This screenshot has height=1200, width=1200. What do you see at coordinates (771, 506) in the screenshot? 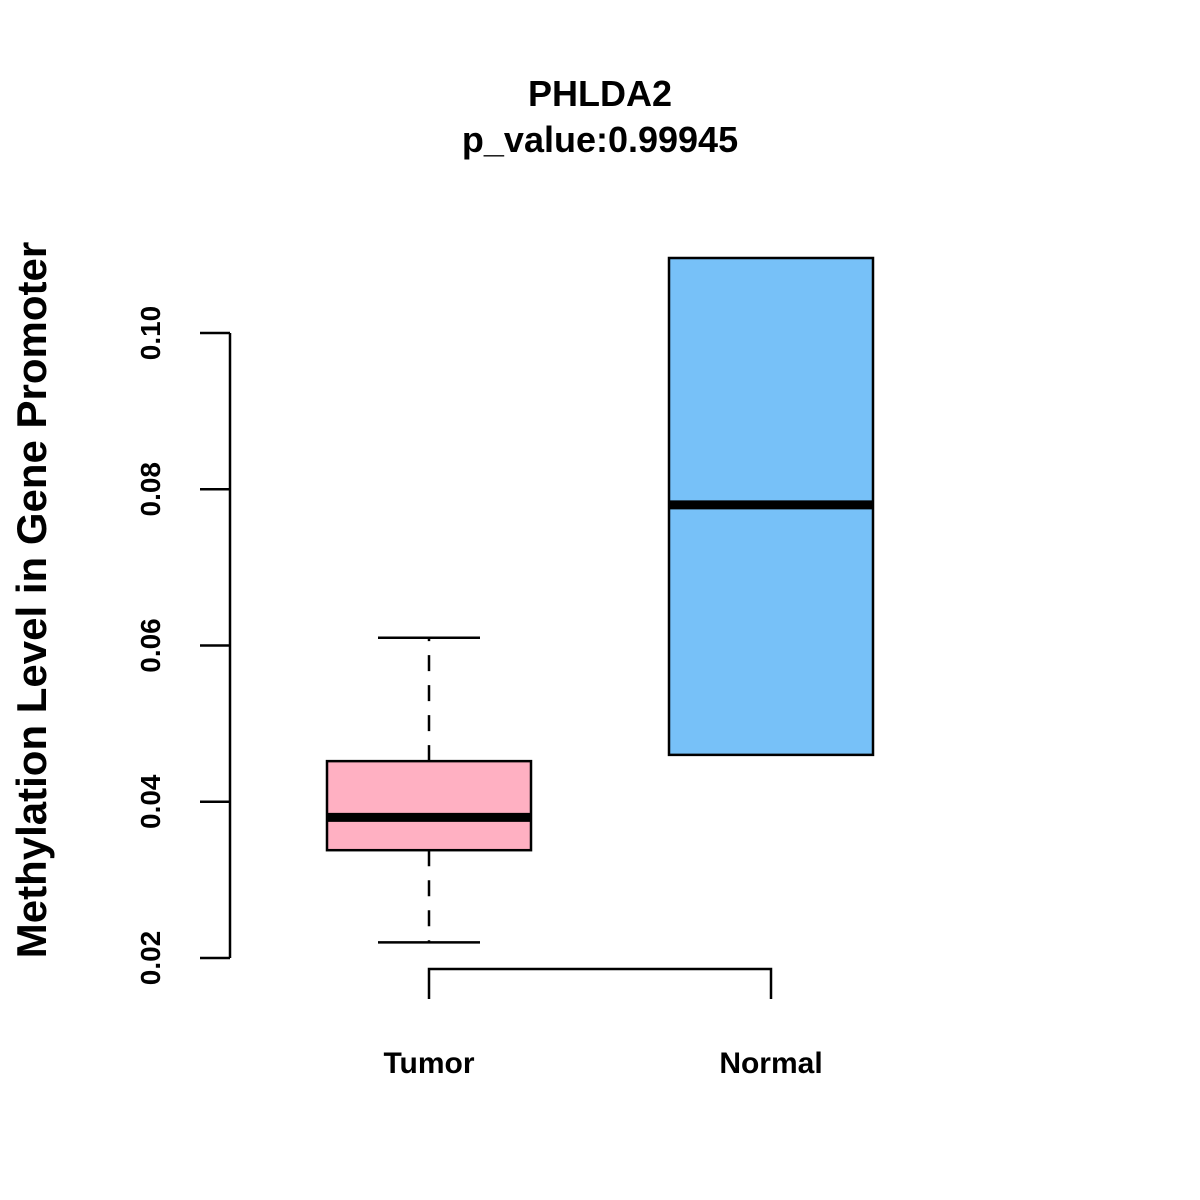
I see `box-normal` at bounding box center [771, 506].